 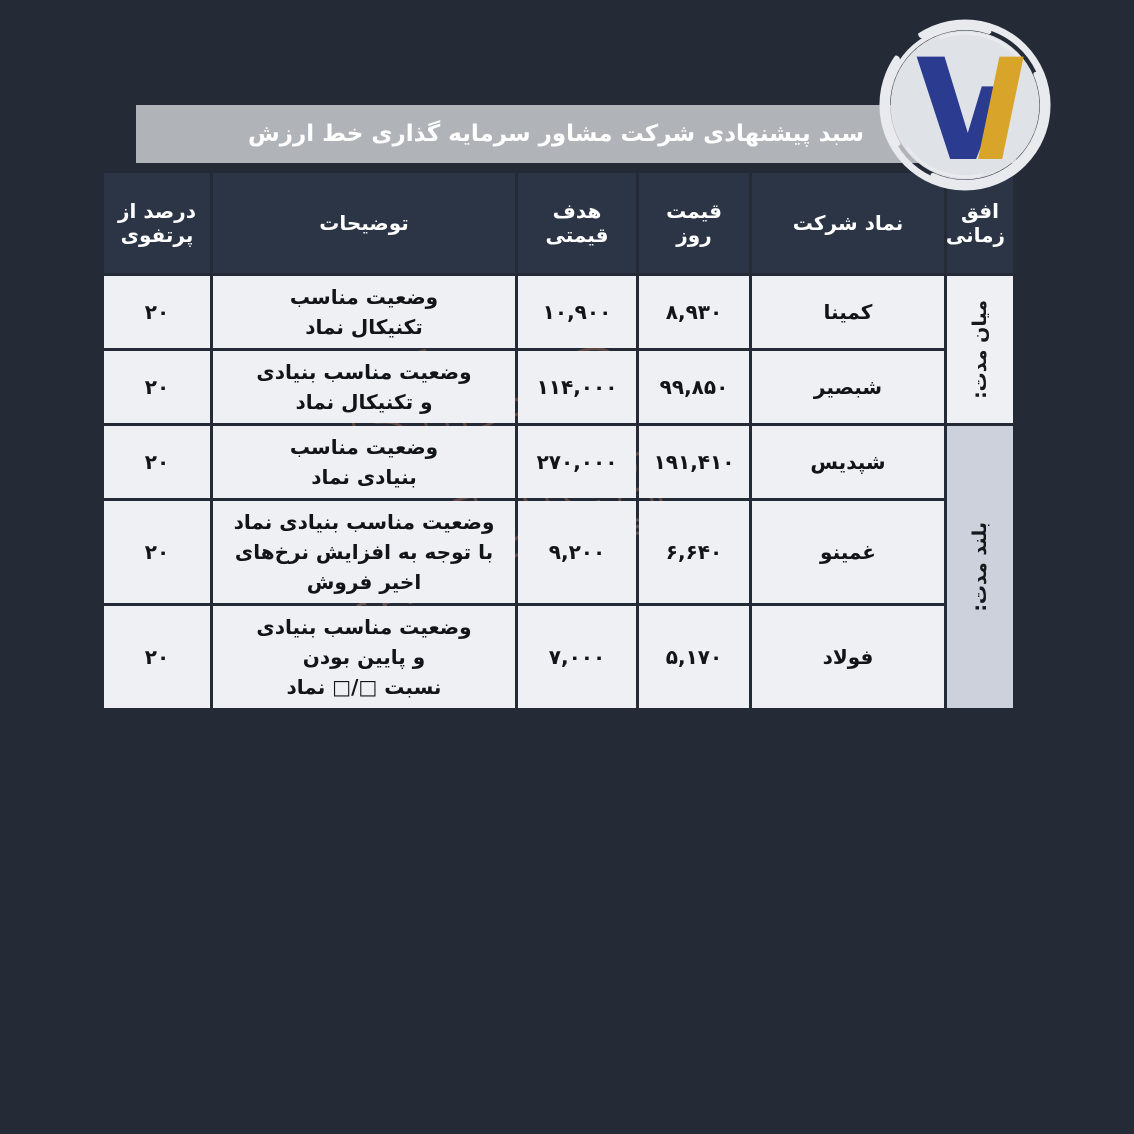 What do you see at coordinates (577, 235) in the screenshot?
I see `header-line-2: قیمتی` at bounding box center [577, 235].